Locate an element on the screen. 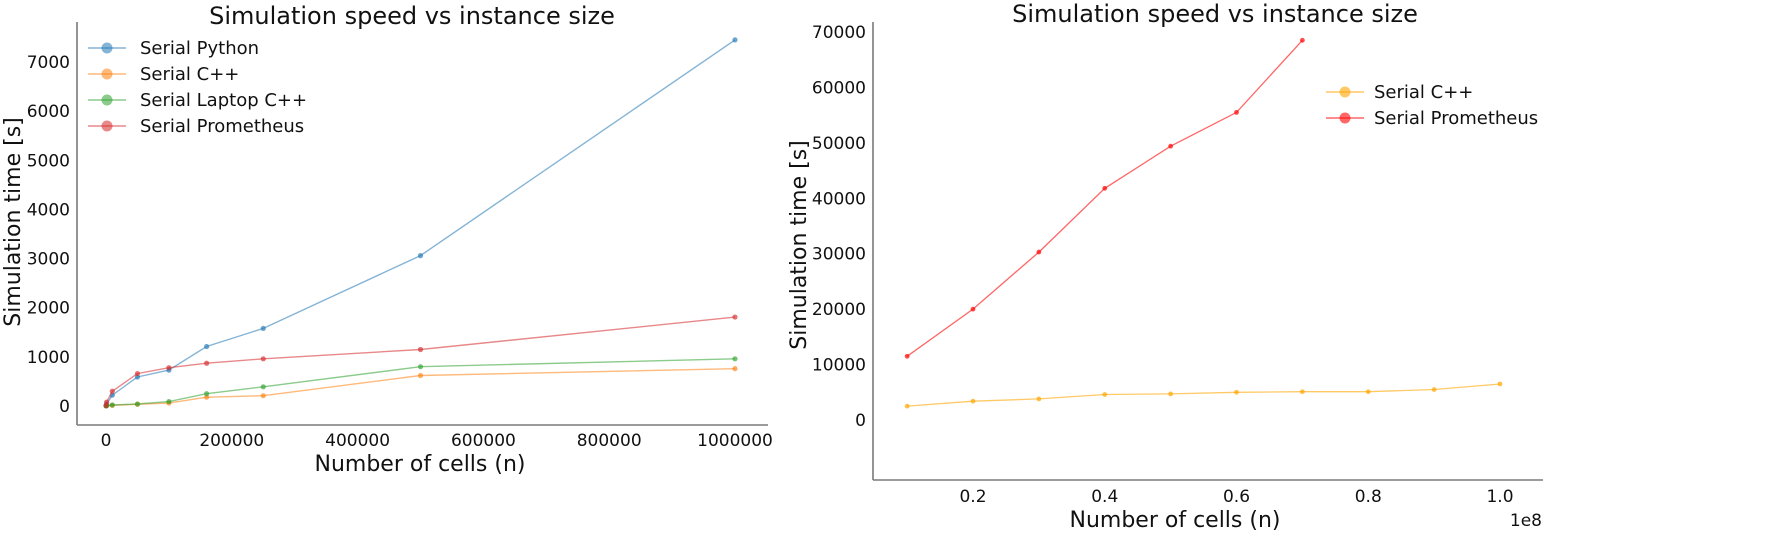 The image size is (1772, 539). chart-right-x-offset-label: 1e8 is located at coordinates (1526, 521).